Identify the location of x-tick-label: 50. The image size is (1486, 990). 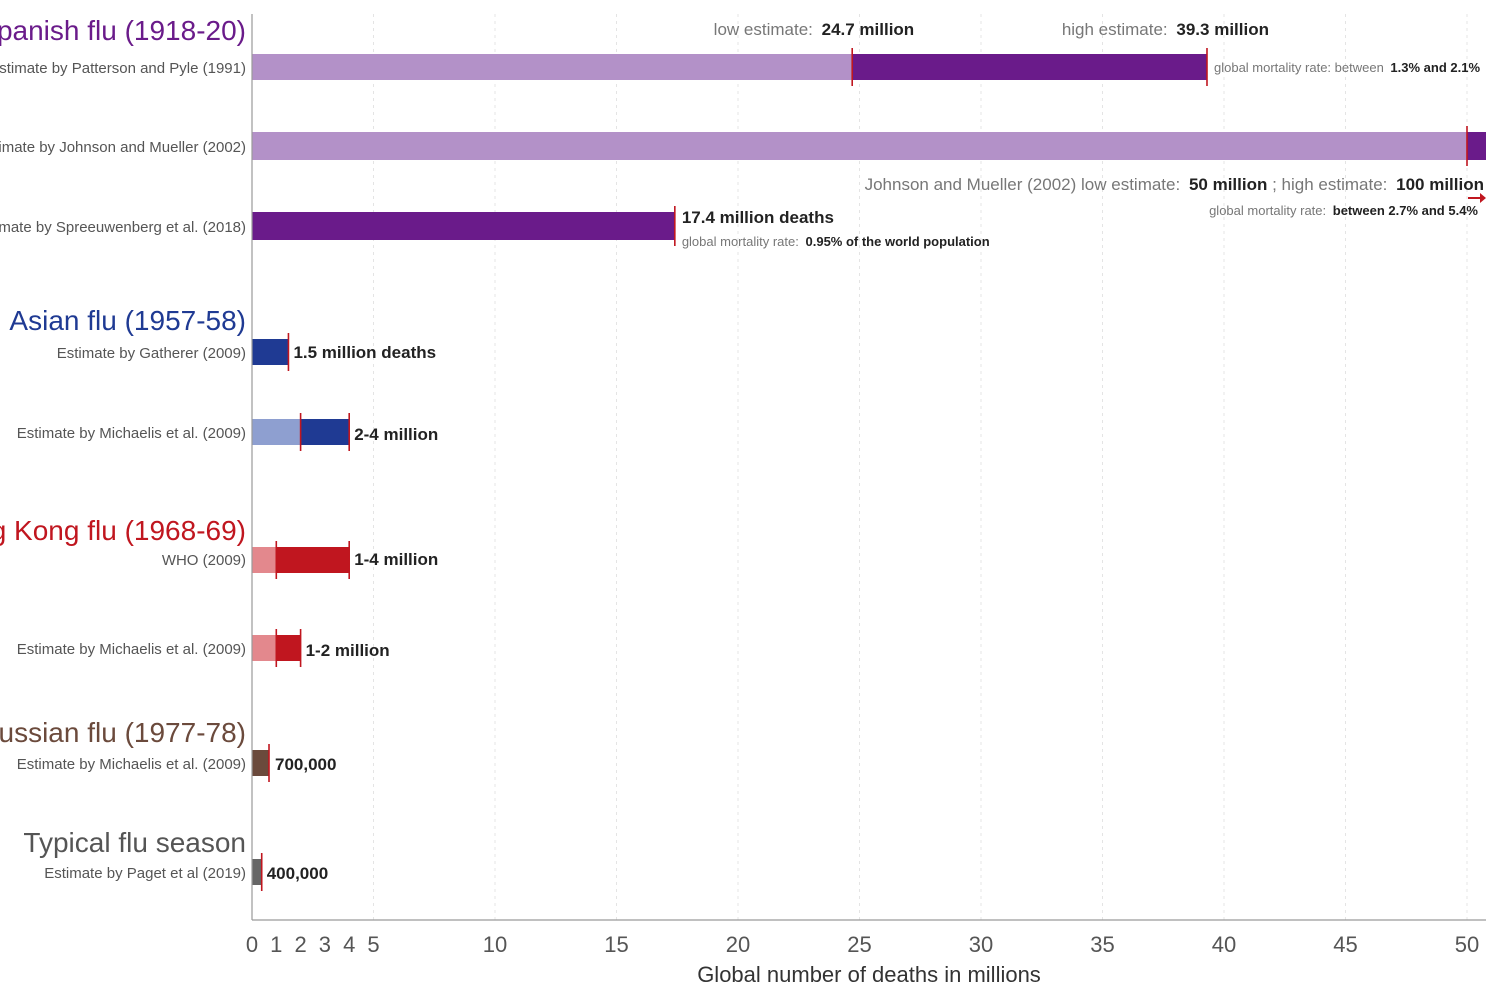
(1467, 944).